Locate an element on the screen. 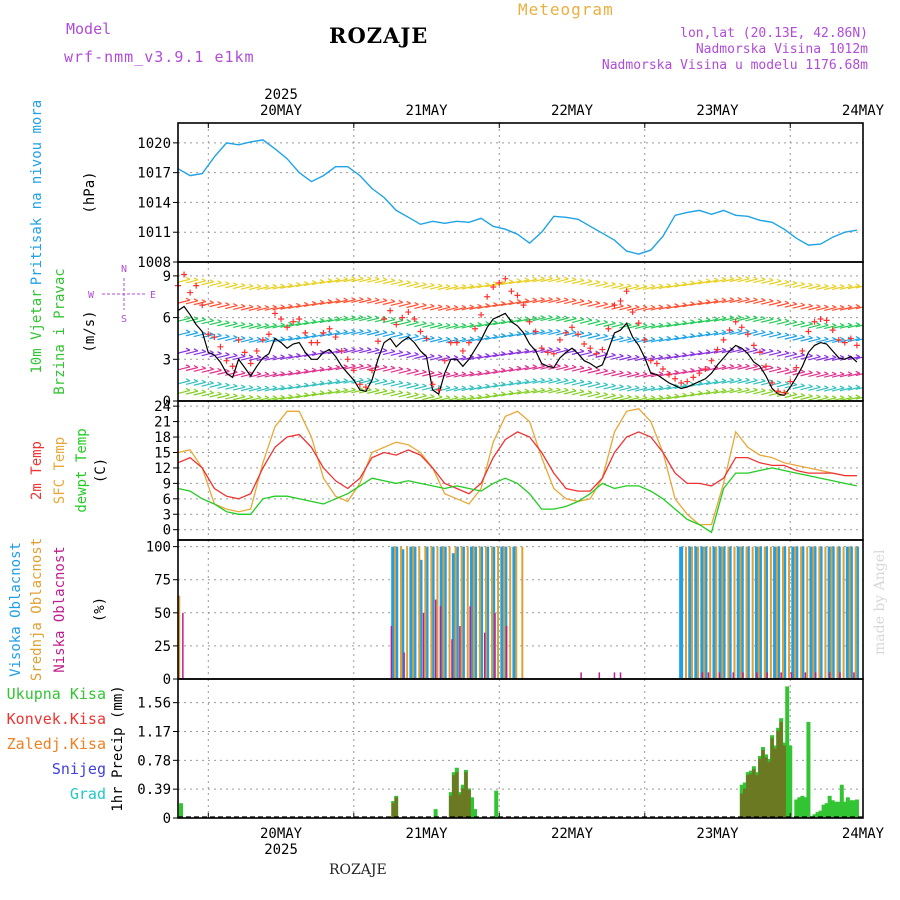 This screenshot has height=900, width=900. day-label-bottom: 23MAY is located at coordinates (717, 834).